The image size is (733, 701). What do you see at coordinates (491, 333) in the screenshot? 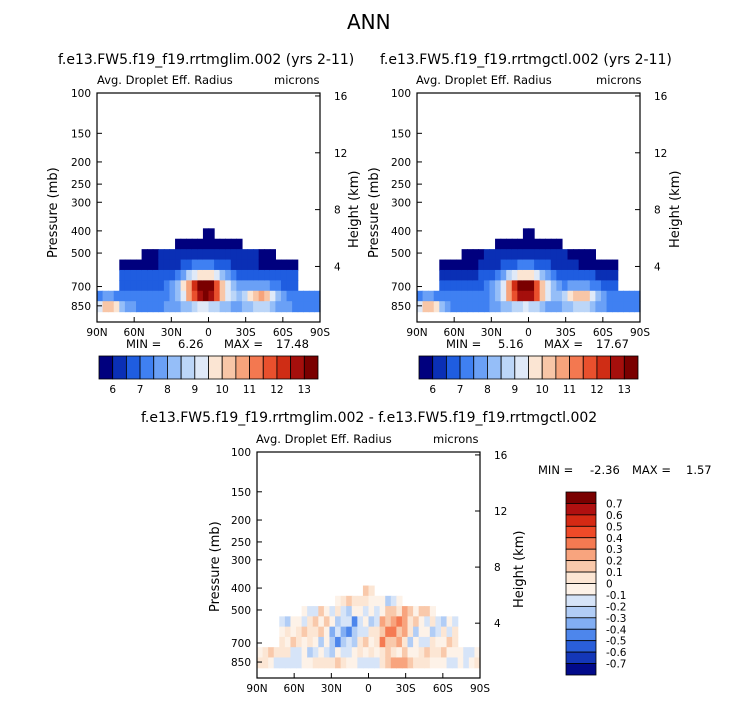
I see `x-tick-label: 30N` at bounding box center [491, 333].